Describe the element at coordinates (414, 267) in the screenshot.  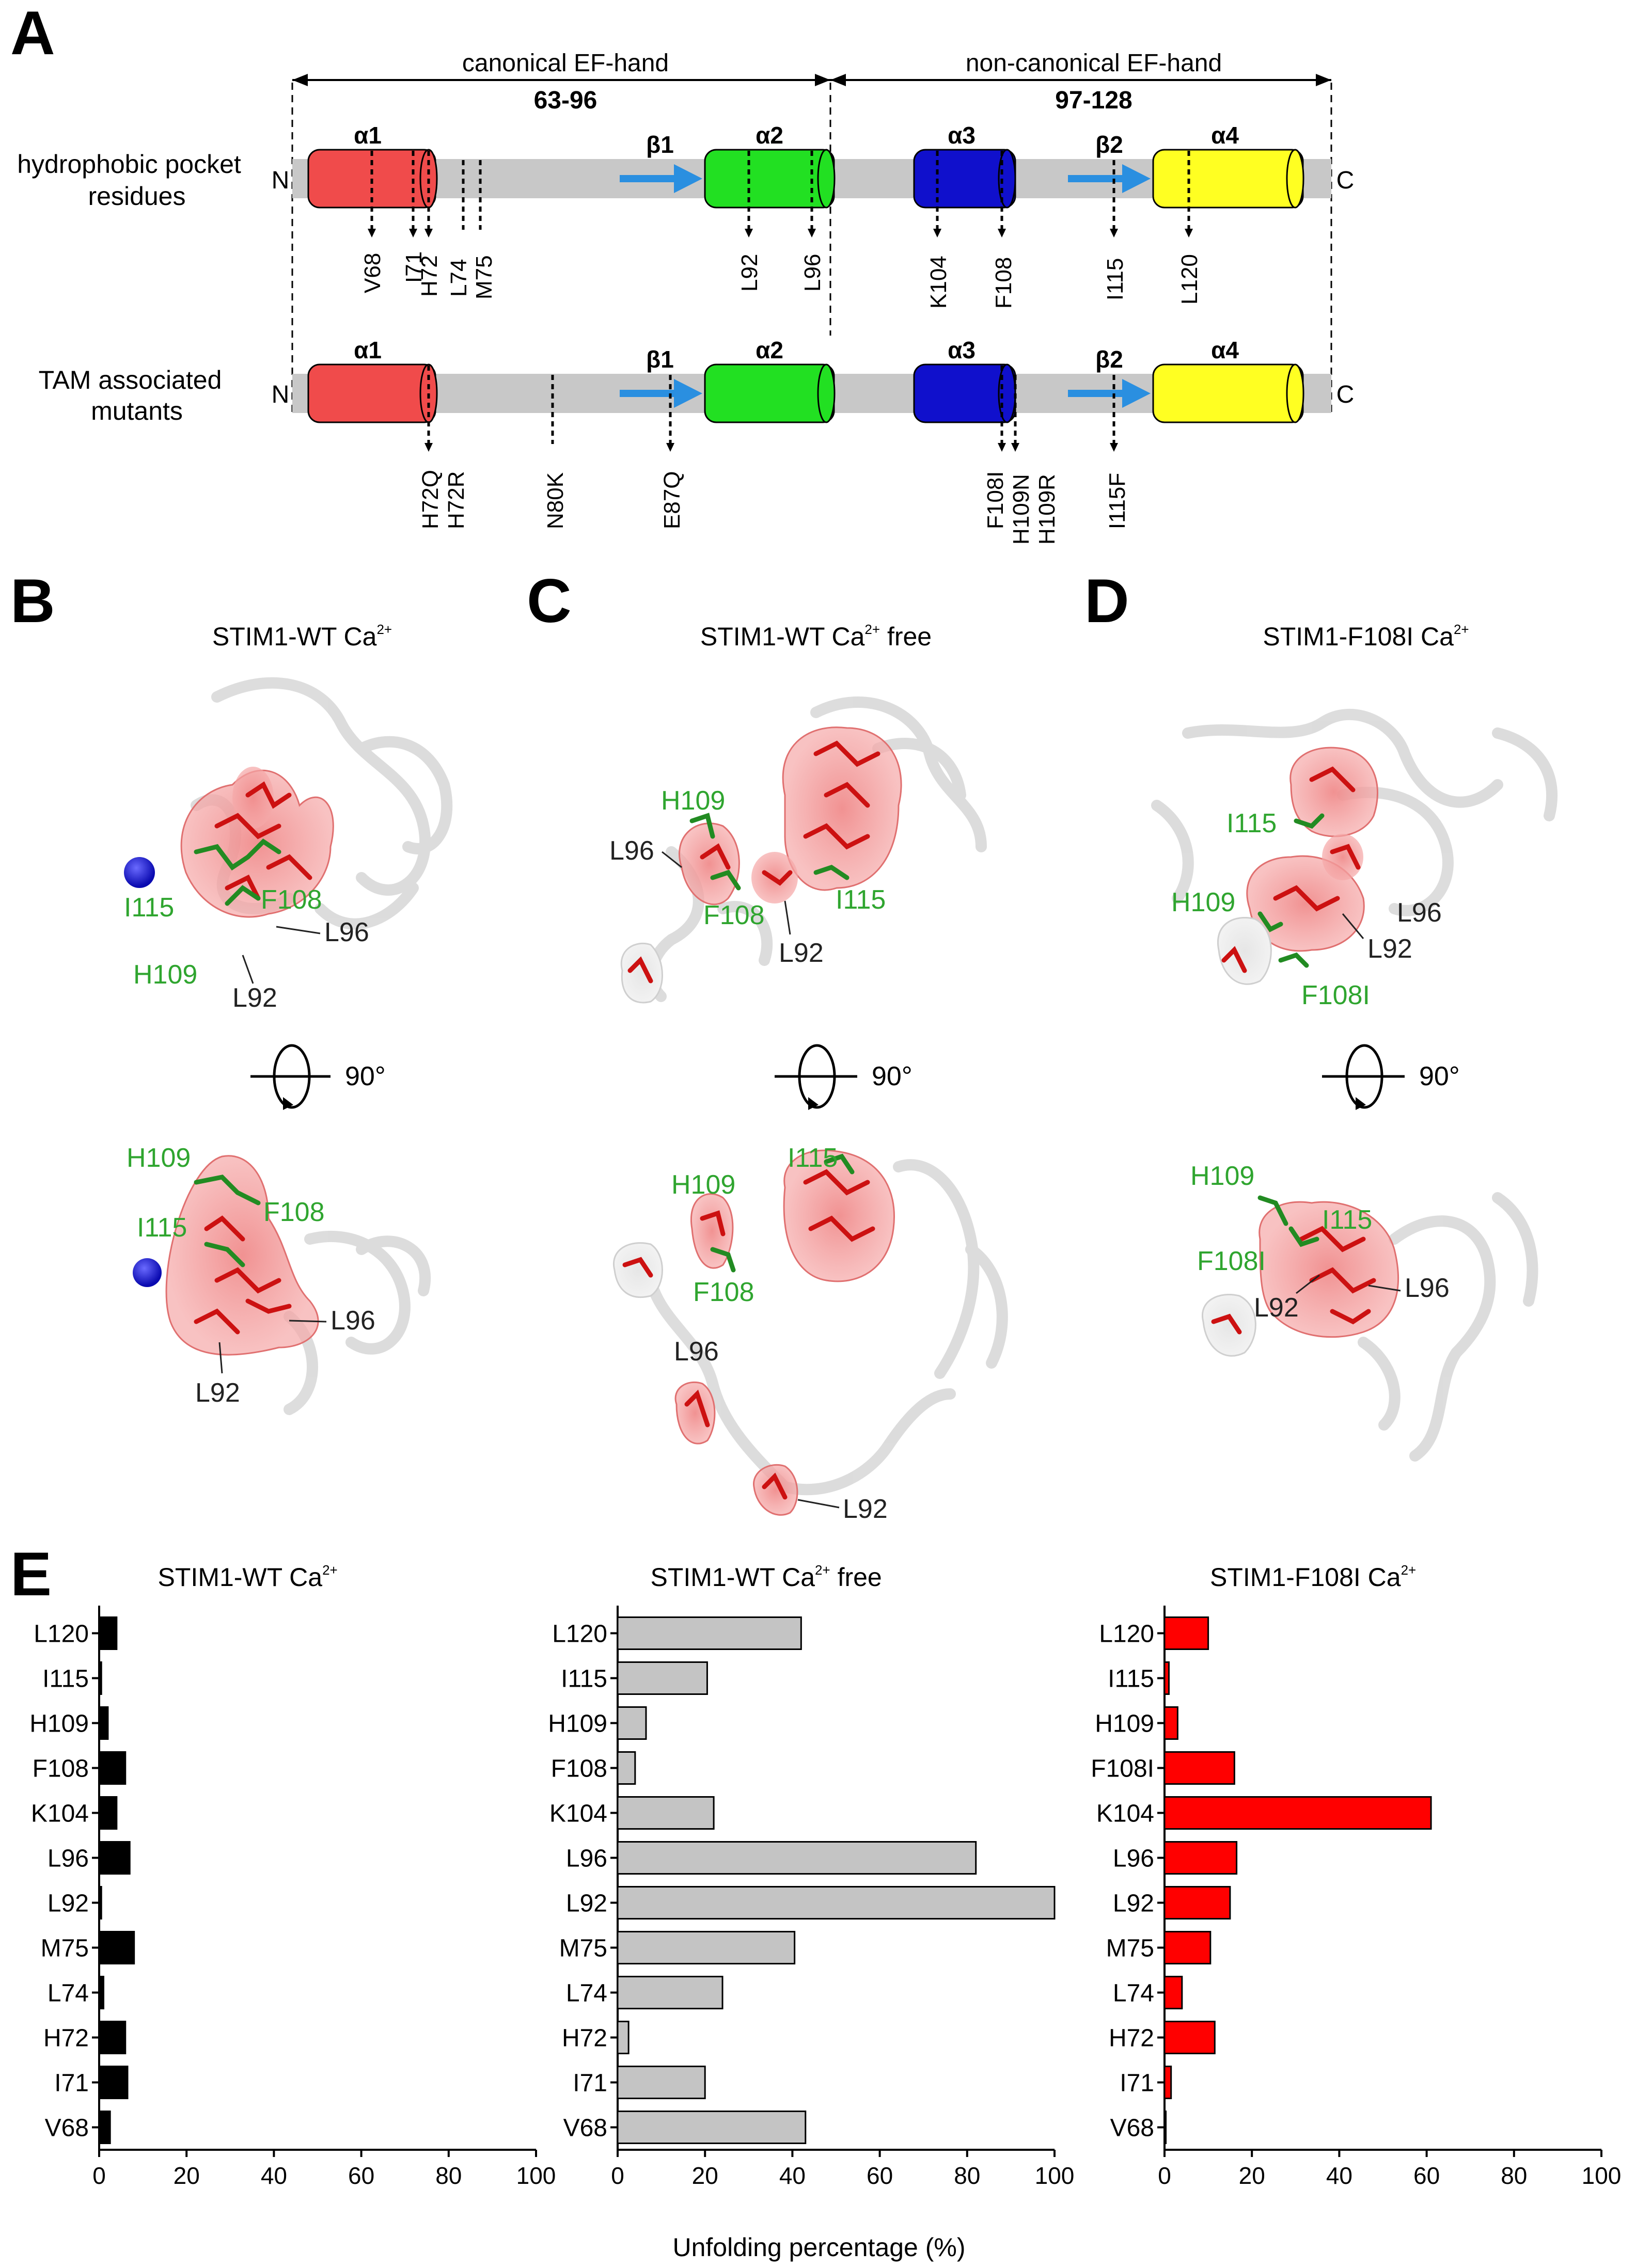
I see `marker-i71: I71` at that location.